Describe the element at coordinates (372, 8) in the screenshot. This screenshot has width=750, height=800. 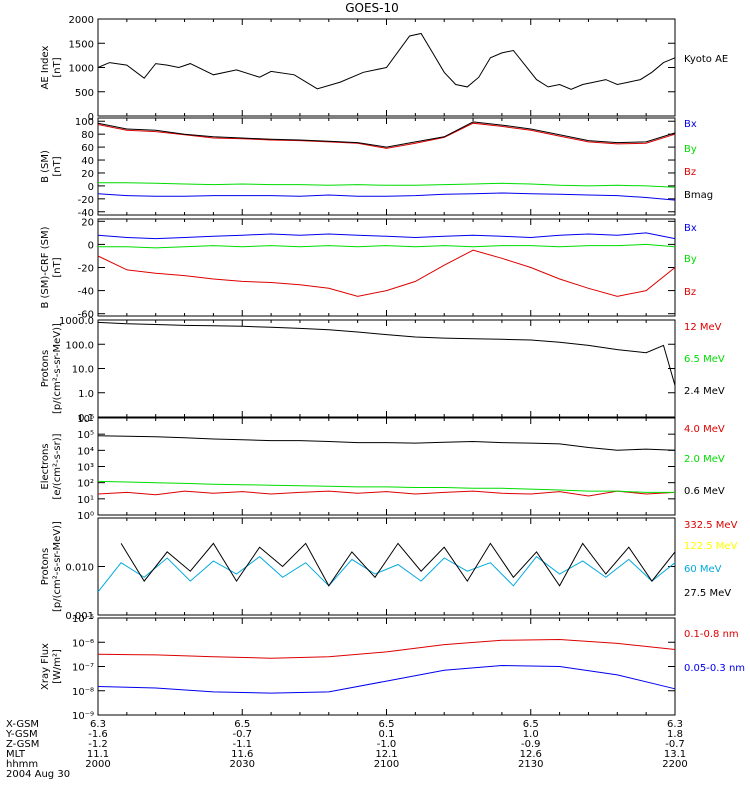
I see `chart-title: GOES-10` at that location.